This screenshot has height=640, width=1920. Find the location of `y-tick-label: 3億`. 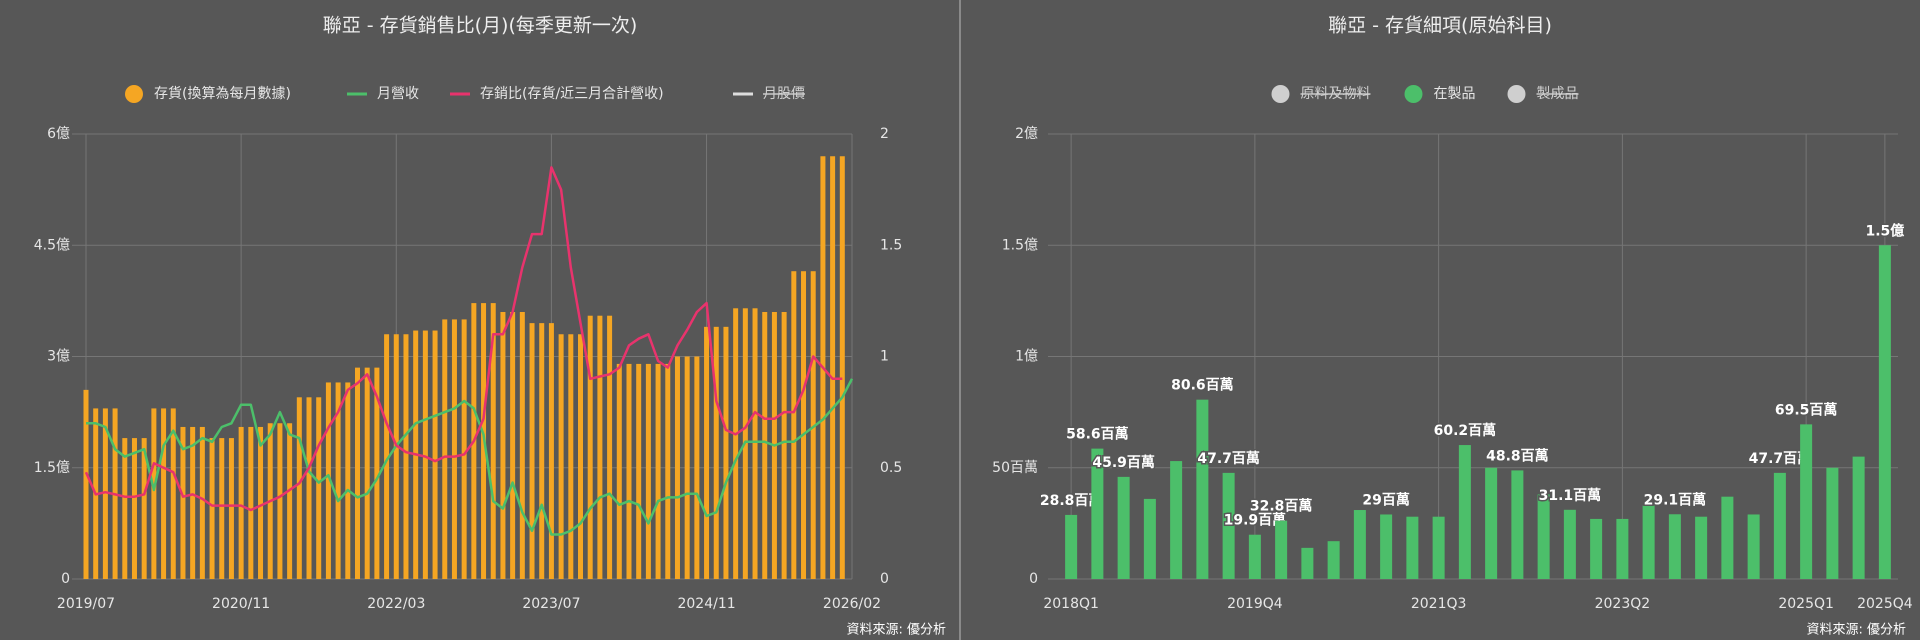

y-tick-label: 3億 is located at coordinates (58, 357).